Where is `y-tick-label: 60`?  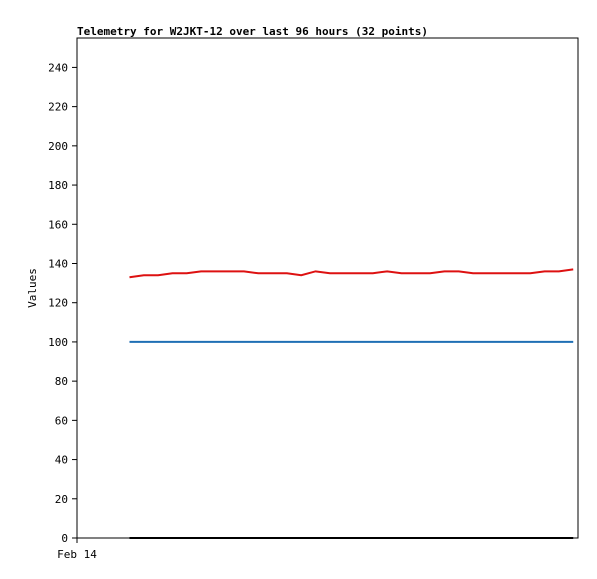
y-tick-label: 60 is located at coordinates (61, 420).